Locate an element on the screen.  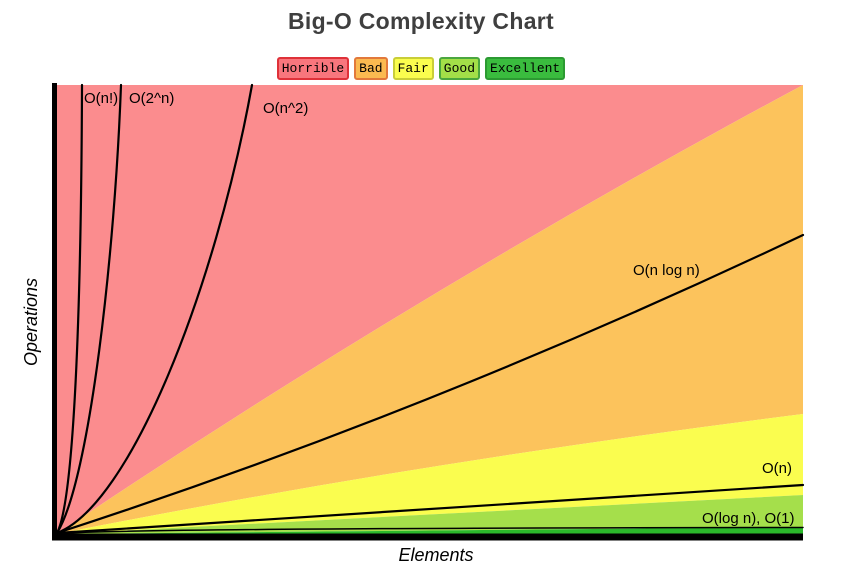
legend-badge-excellent: Excellent is located at coordinates (525, 68).